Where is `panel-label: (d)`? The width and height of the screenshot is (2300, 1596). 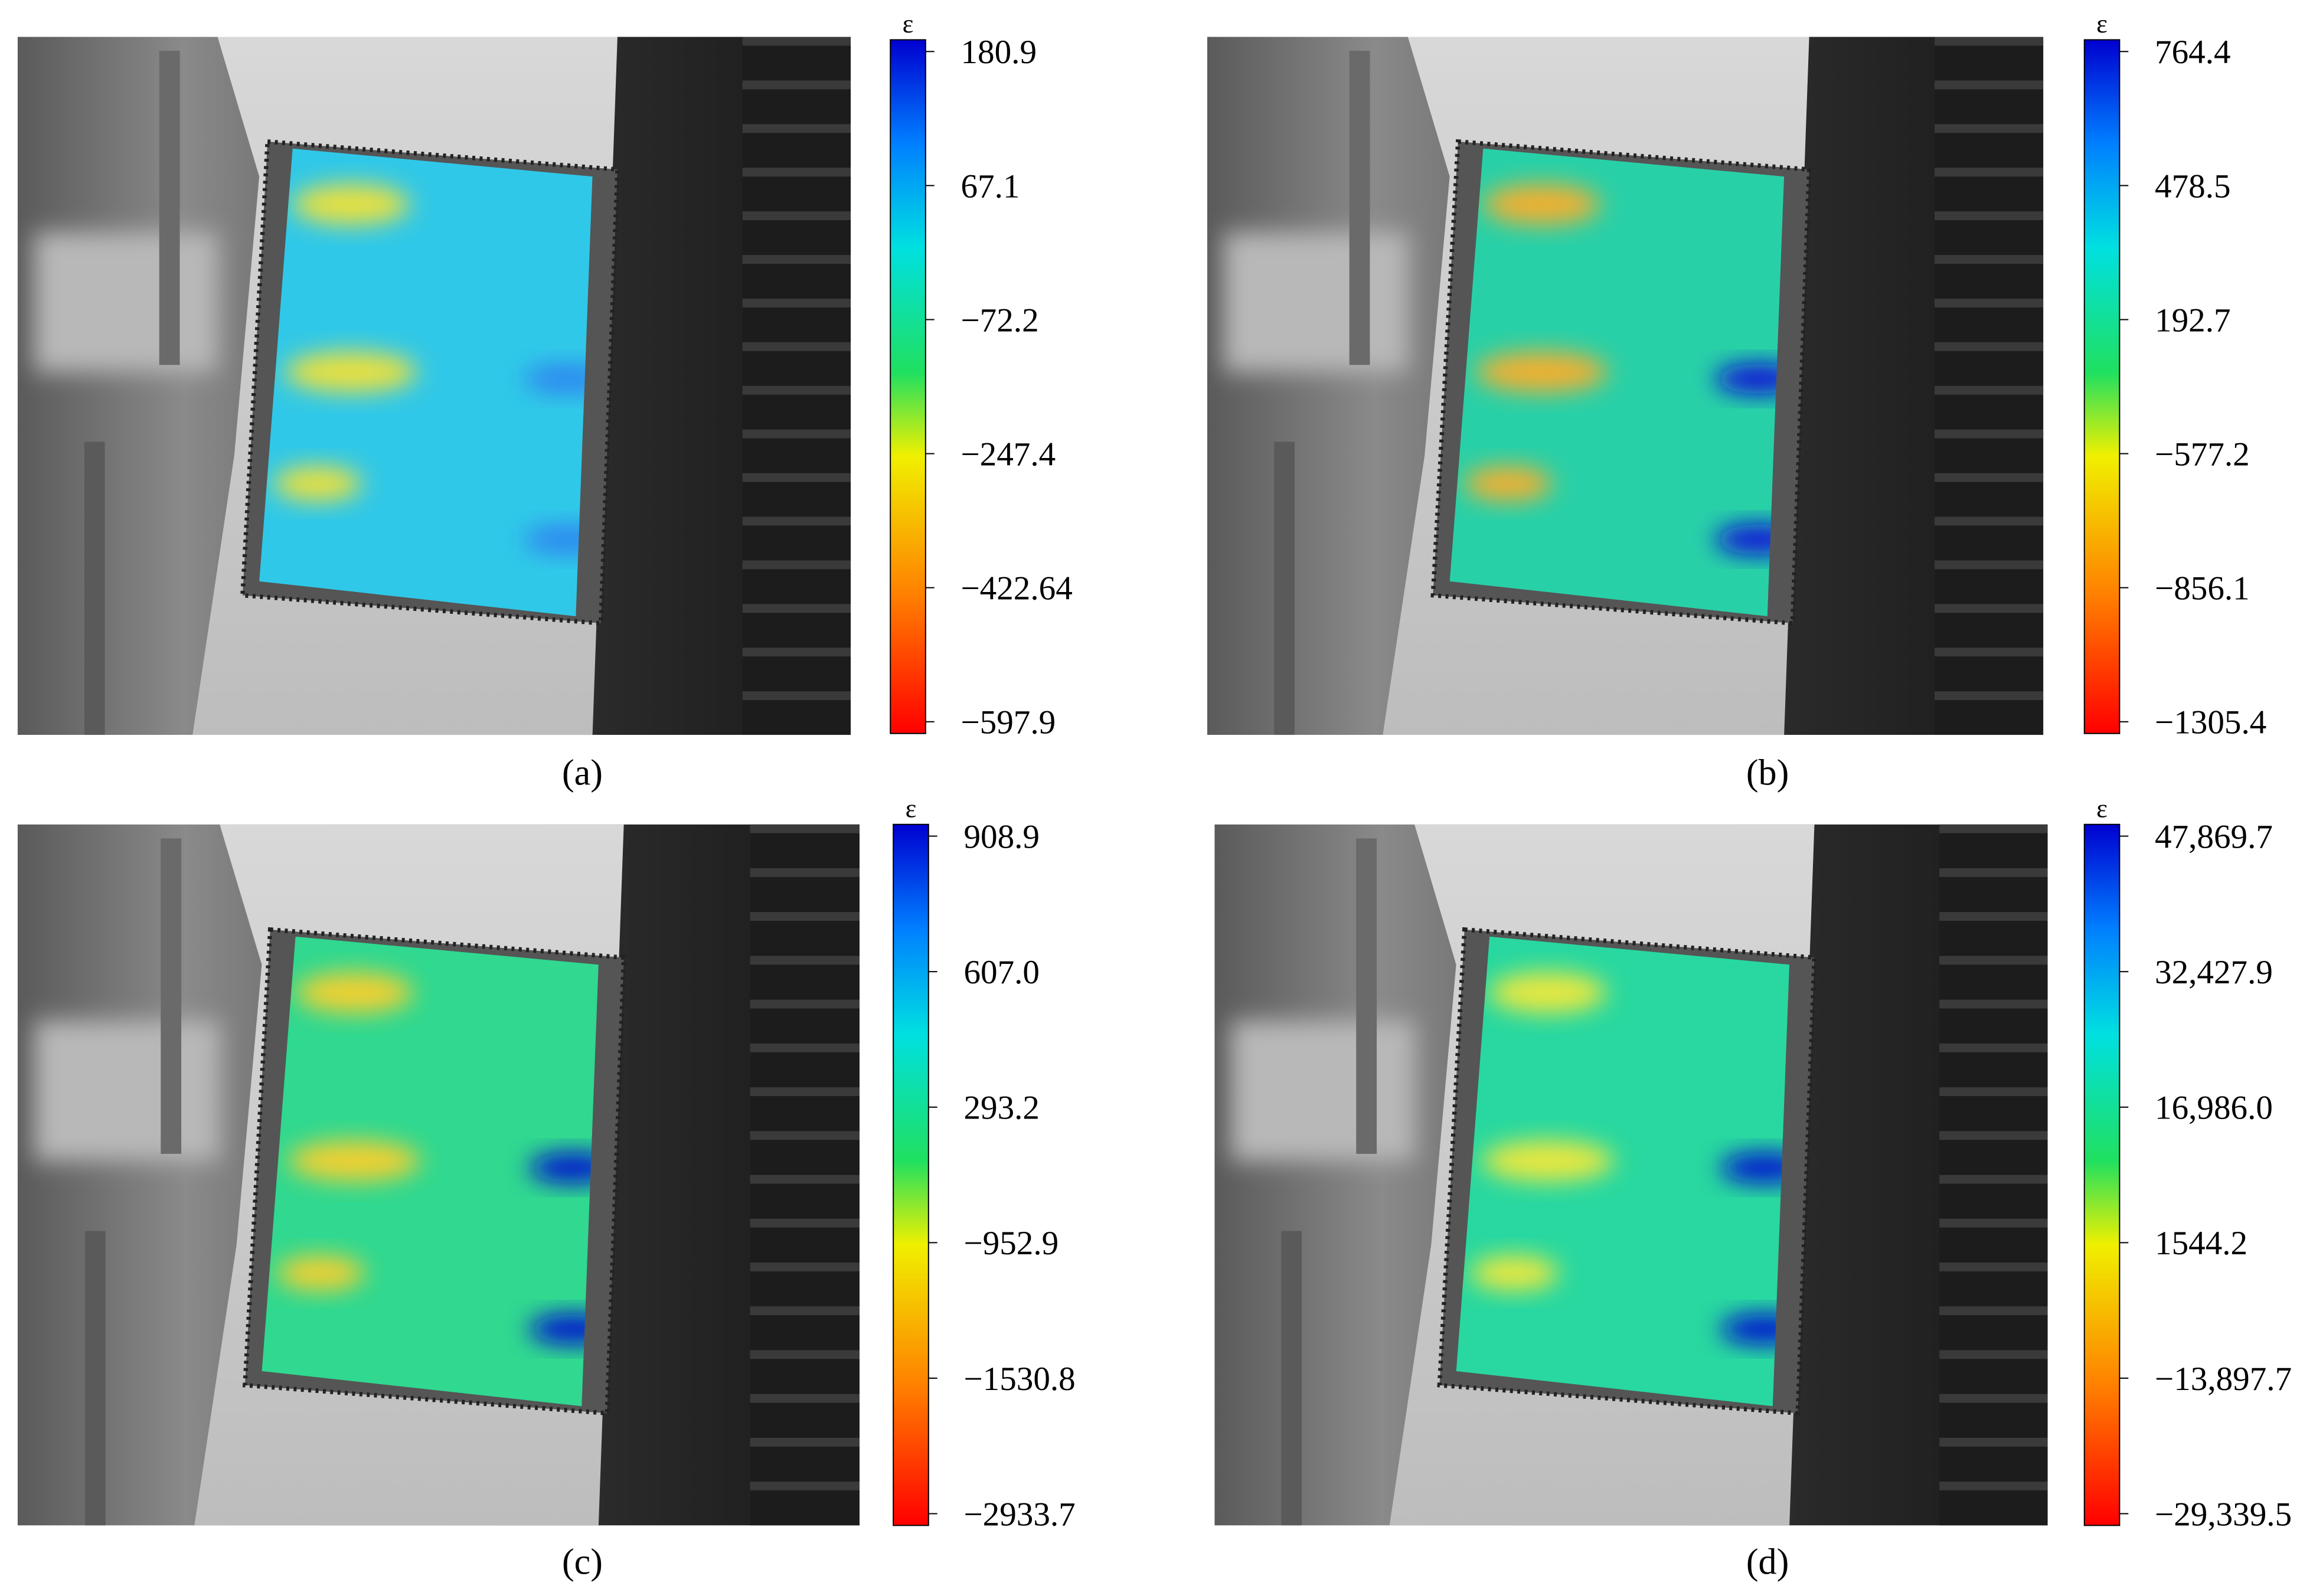
panel-label: (d) is located at coordinates (1767, 1562).